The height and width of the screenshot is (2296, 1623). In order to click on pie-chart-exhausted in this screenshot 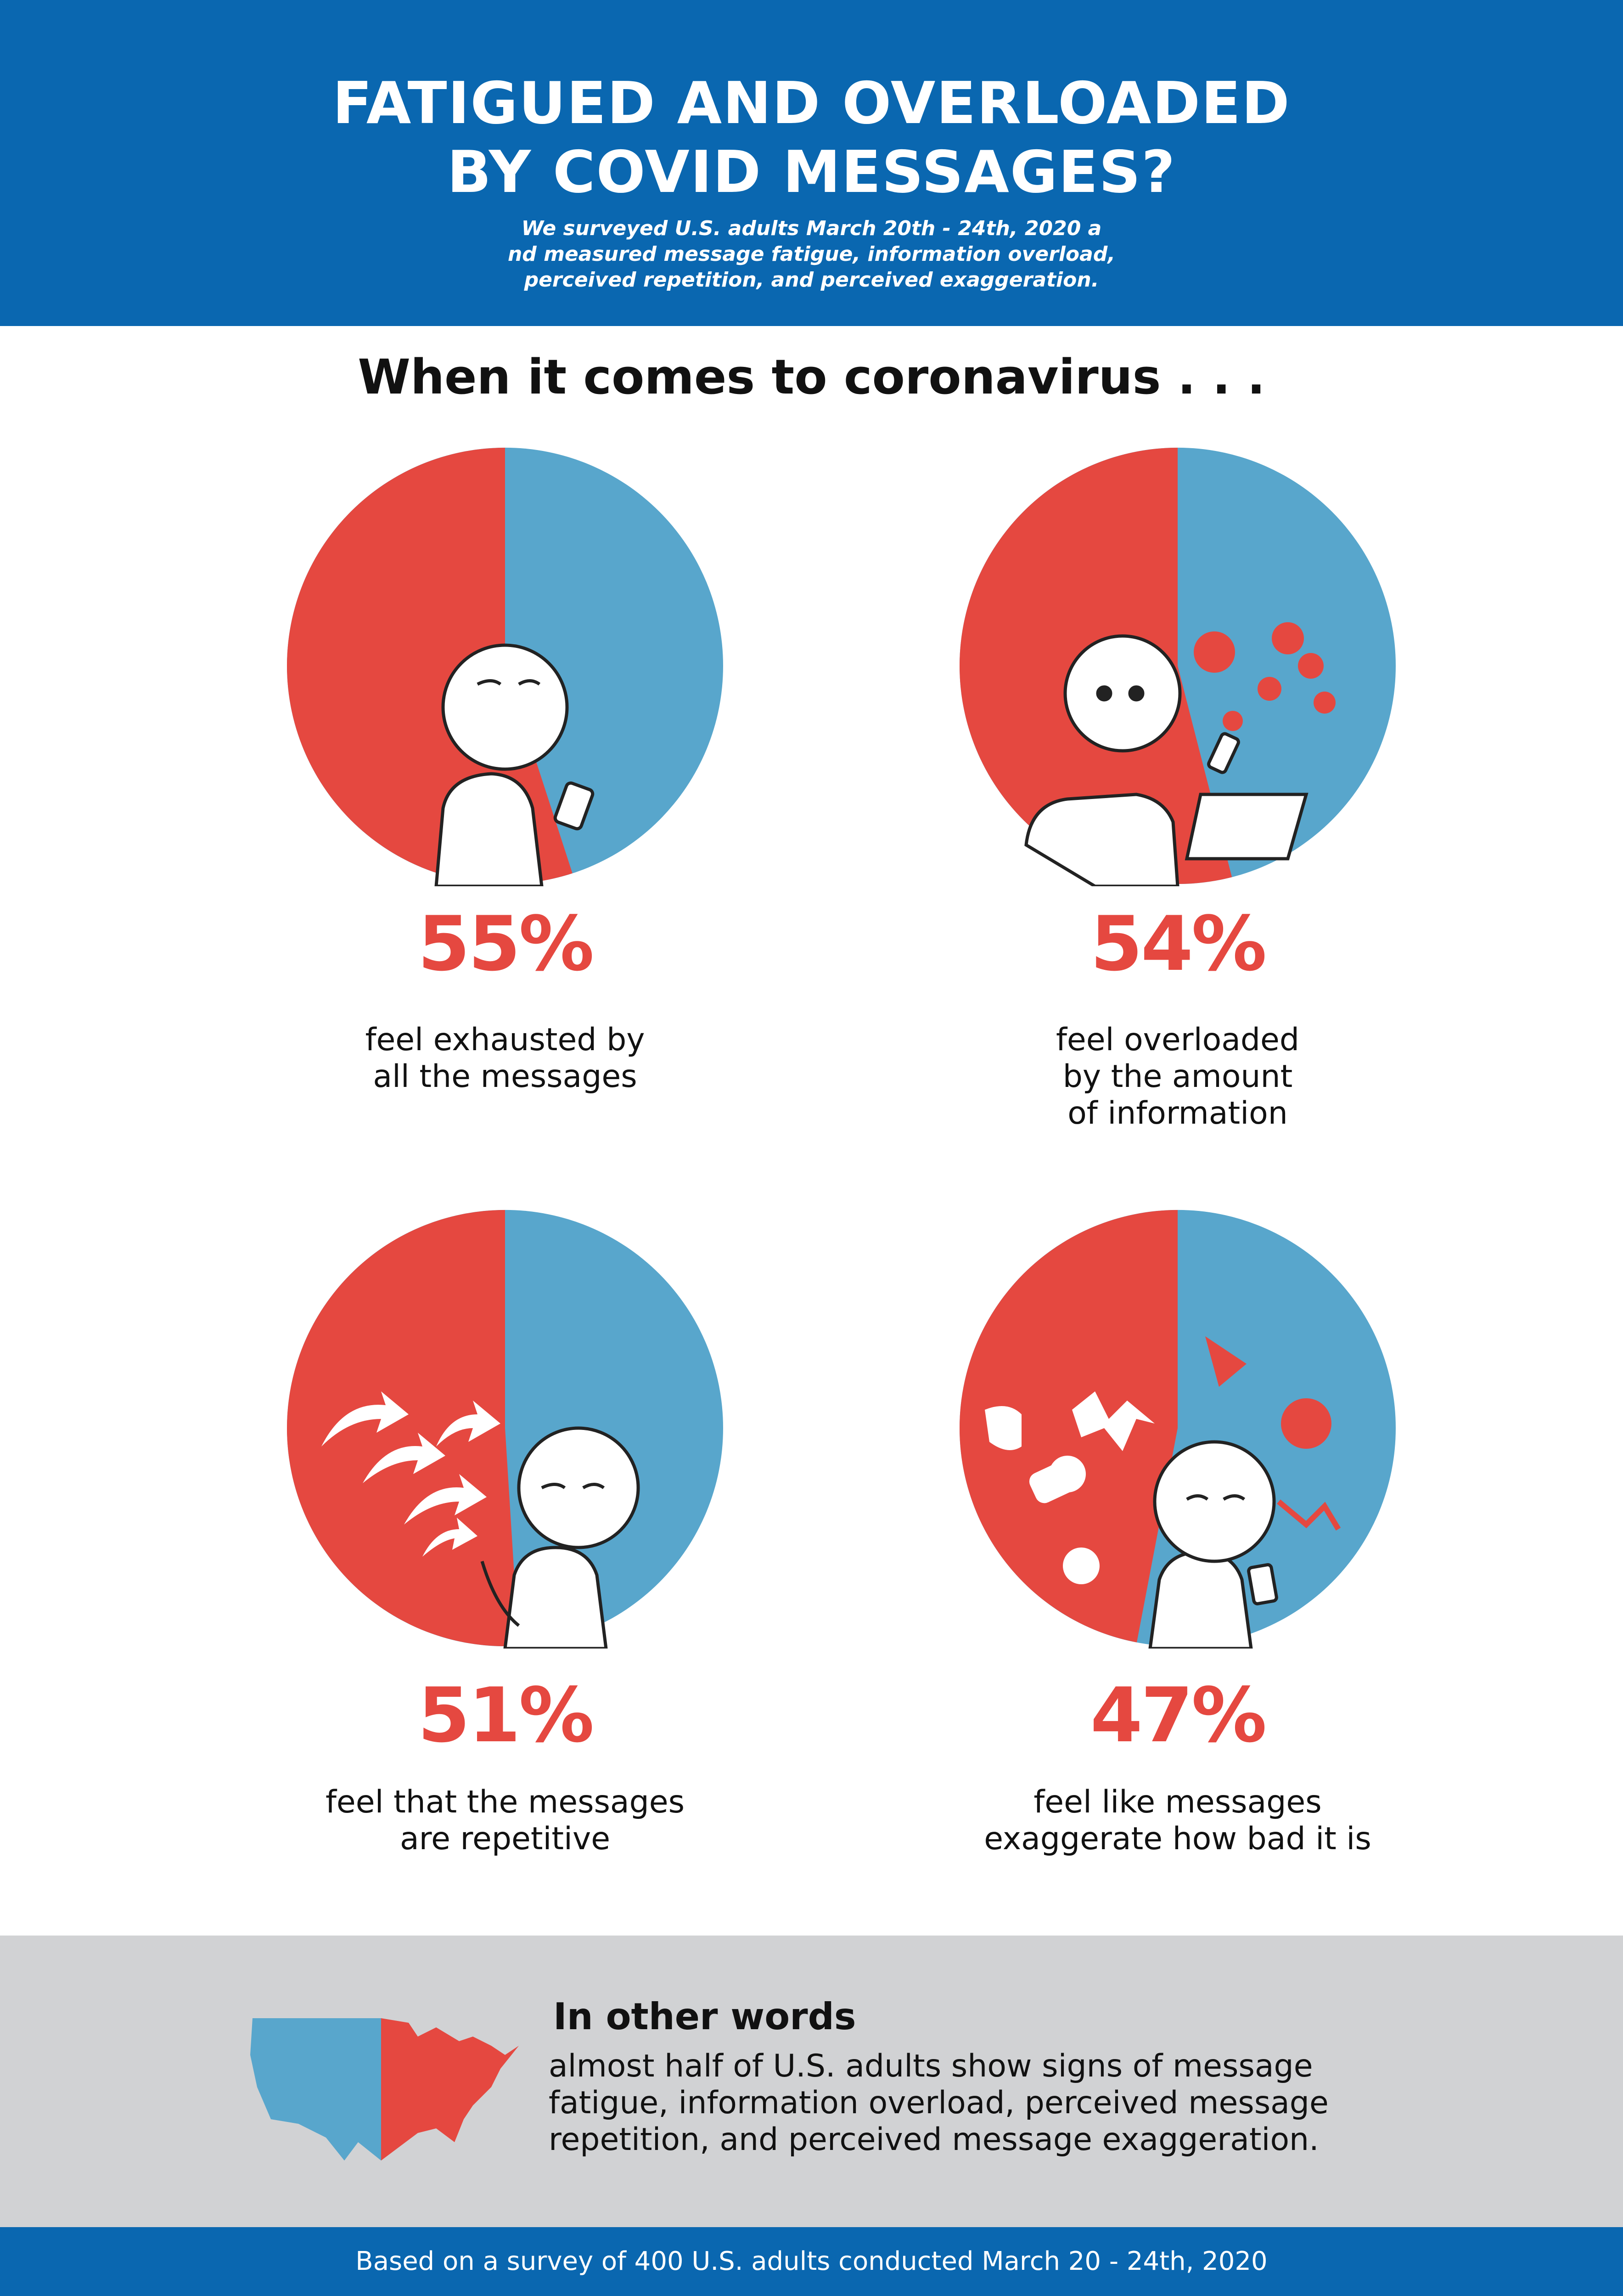, I will do `click(504, 666)`.